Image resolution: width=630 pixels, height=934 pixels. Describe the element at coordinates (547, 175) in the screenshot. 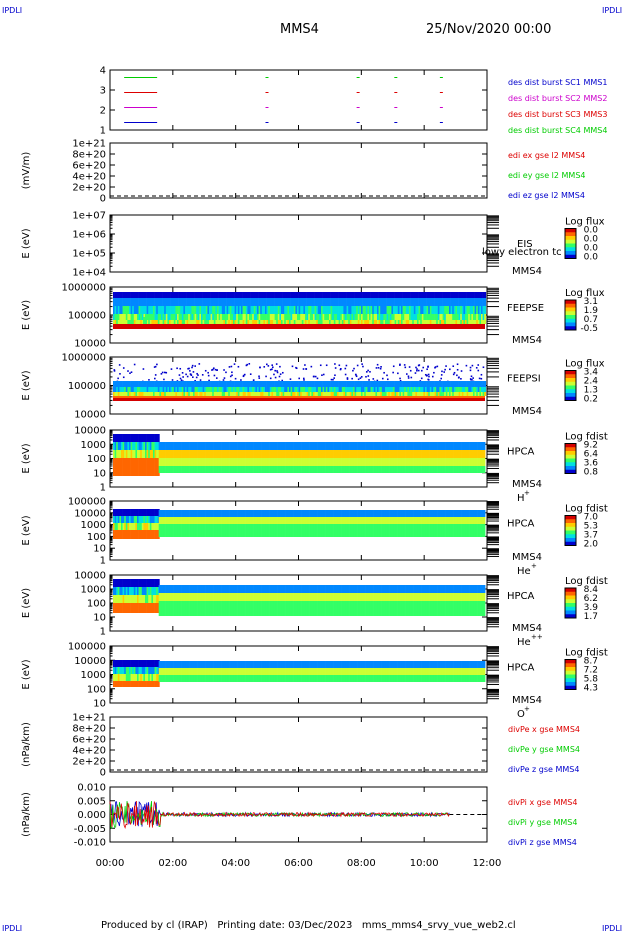

I see `legend-entry-edi: edi ey gse l2 MMS4` at that location.